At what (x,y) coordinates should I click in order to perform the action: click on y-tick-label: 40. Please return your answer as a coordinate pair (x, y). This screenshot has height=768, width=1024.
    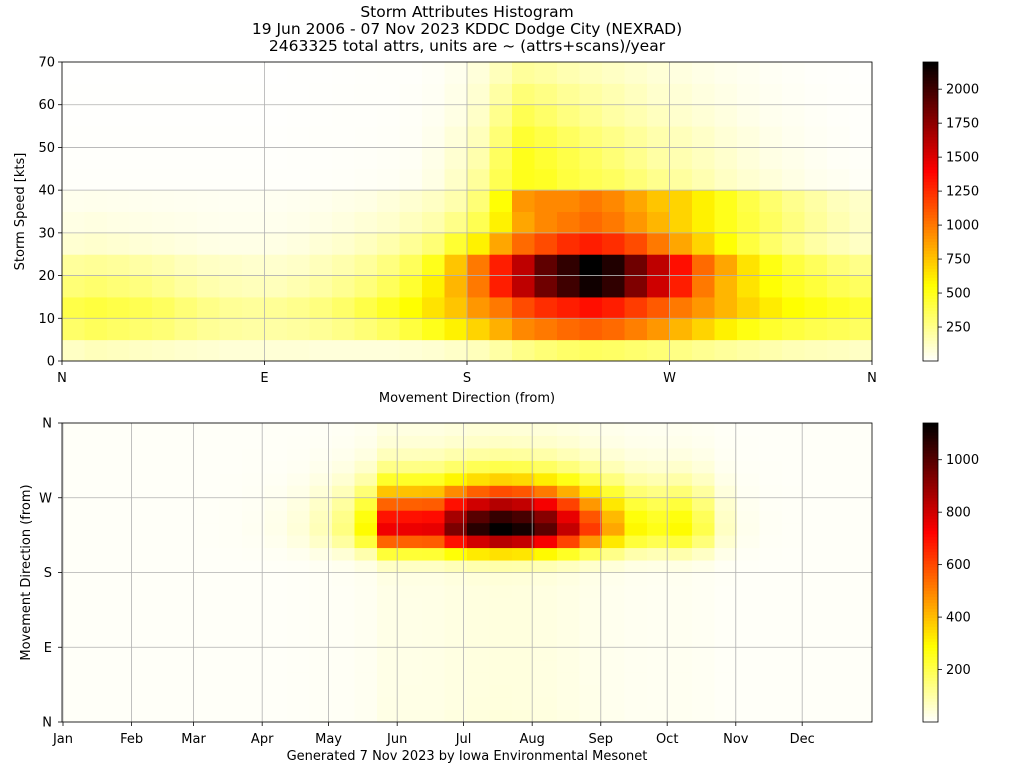
    Looking at the image, I should click on (46, 191).